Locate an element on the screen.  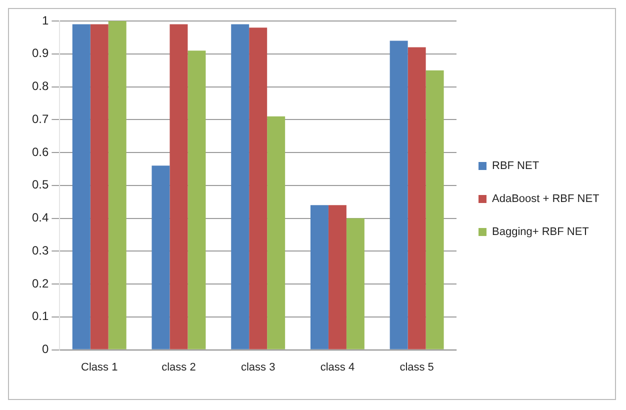
x-tick-label: class 4 is located at coordinates (337, 367).